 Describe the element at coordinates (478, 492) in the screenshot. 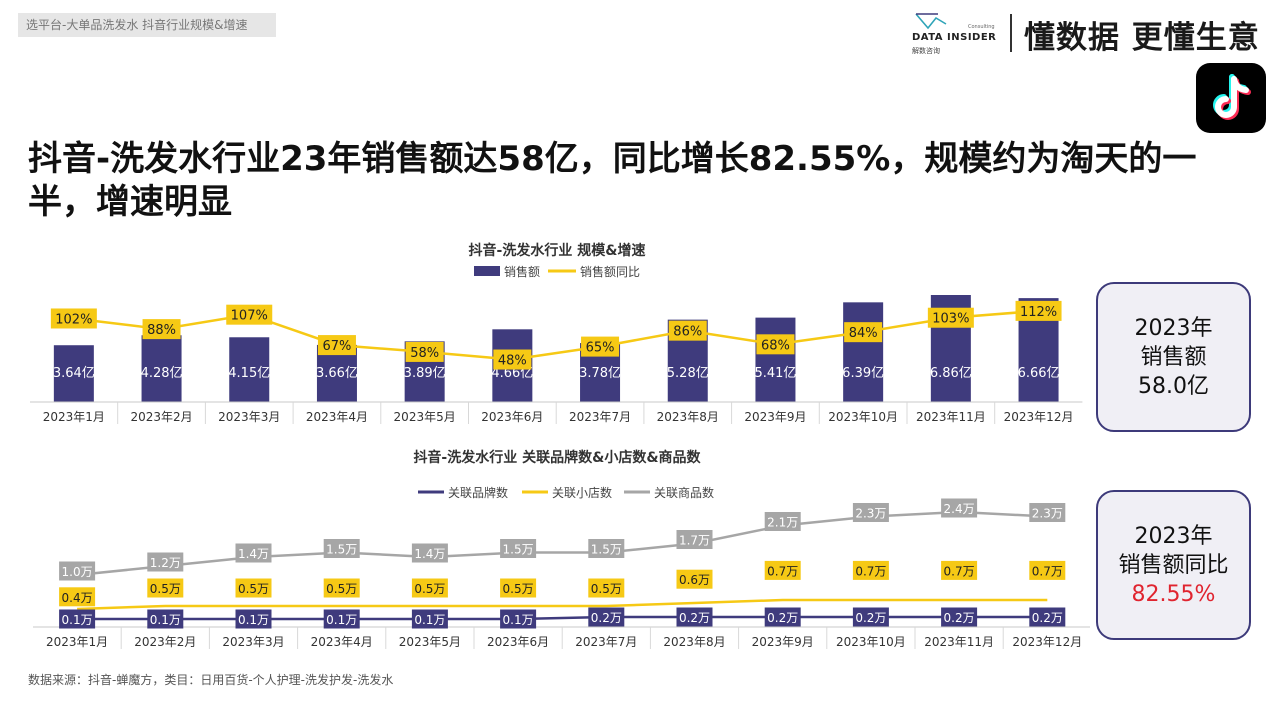

I see `chart2-legend-label: 关联品牌数` at that location.